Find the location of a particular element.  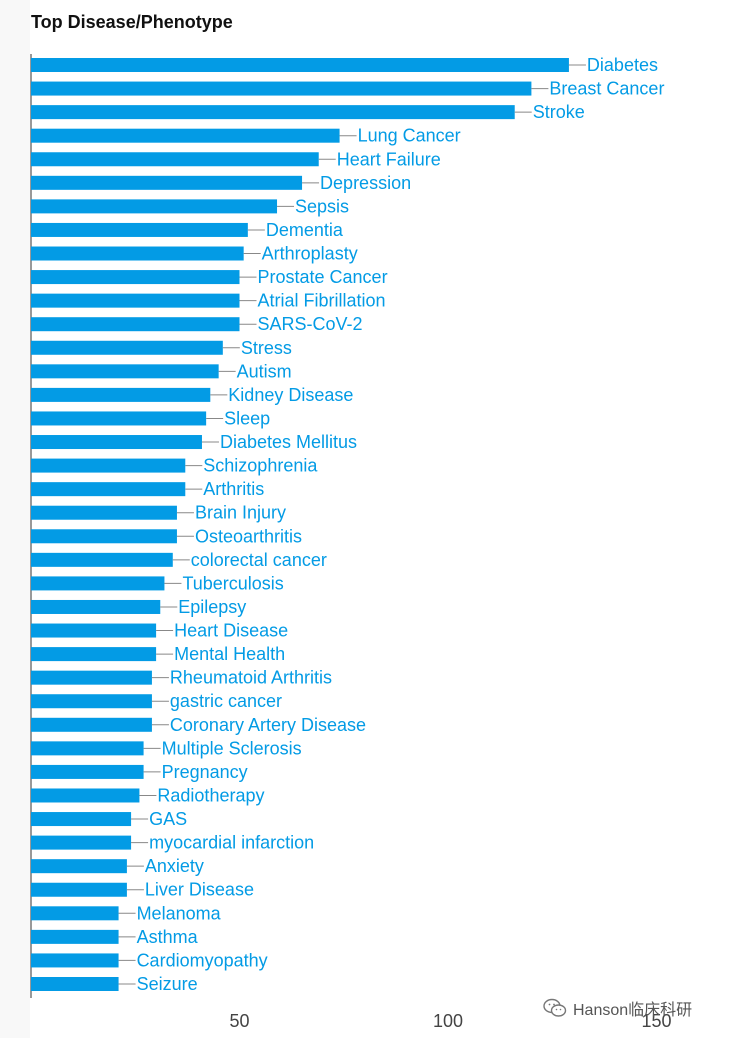

category-label: myocardial infarction is located at coordinates (231, 843).